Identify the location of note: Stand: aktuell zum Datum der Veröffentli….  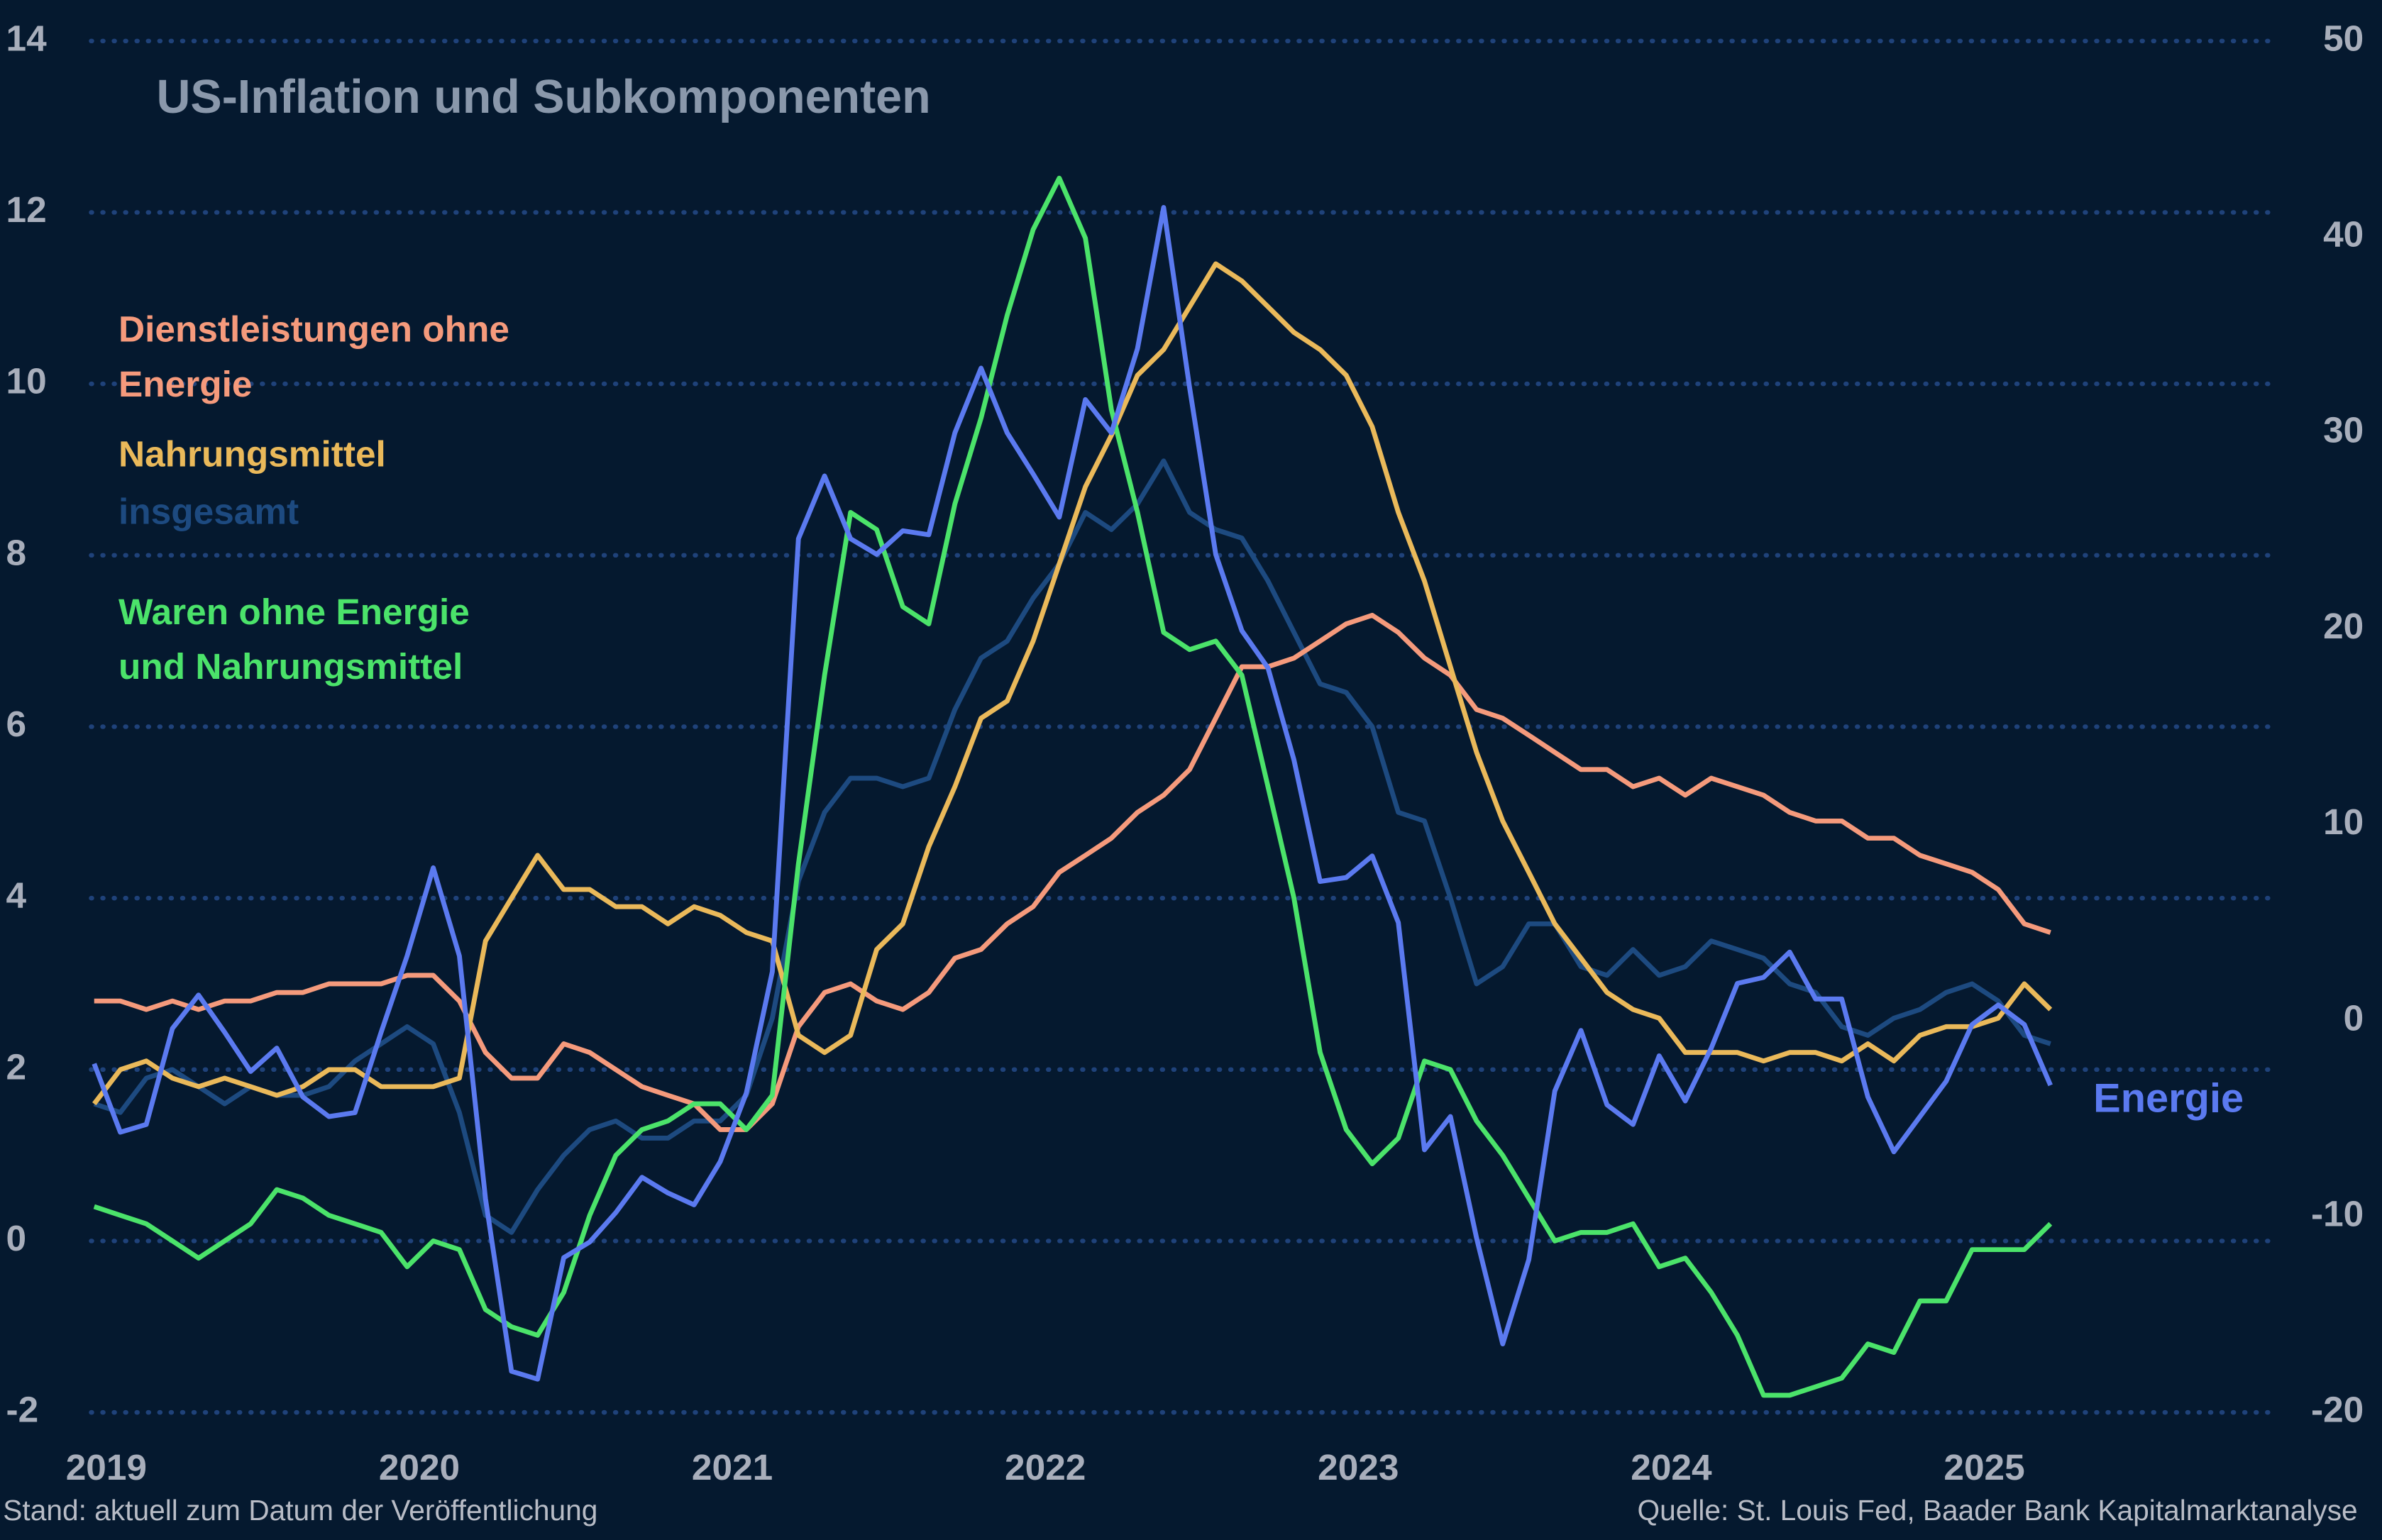
(300, 1512).